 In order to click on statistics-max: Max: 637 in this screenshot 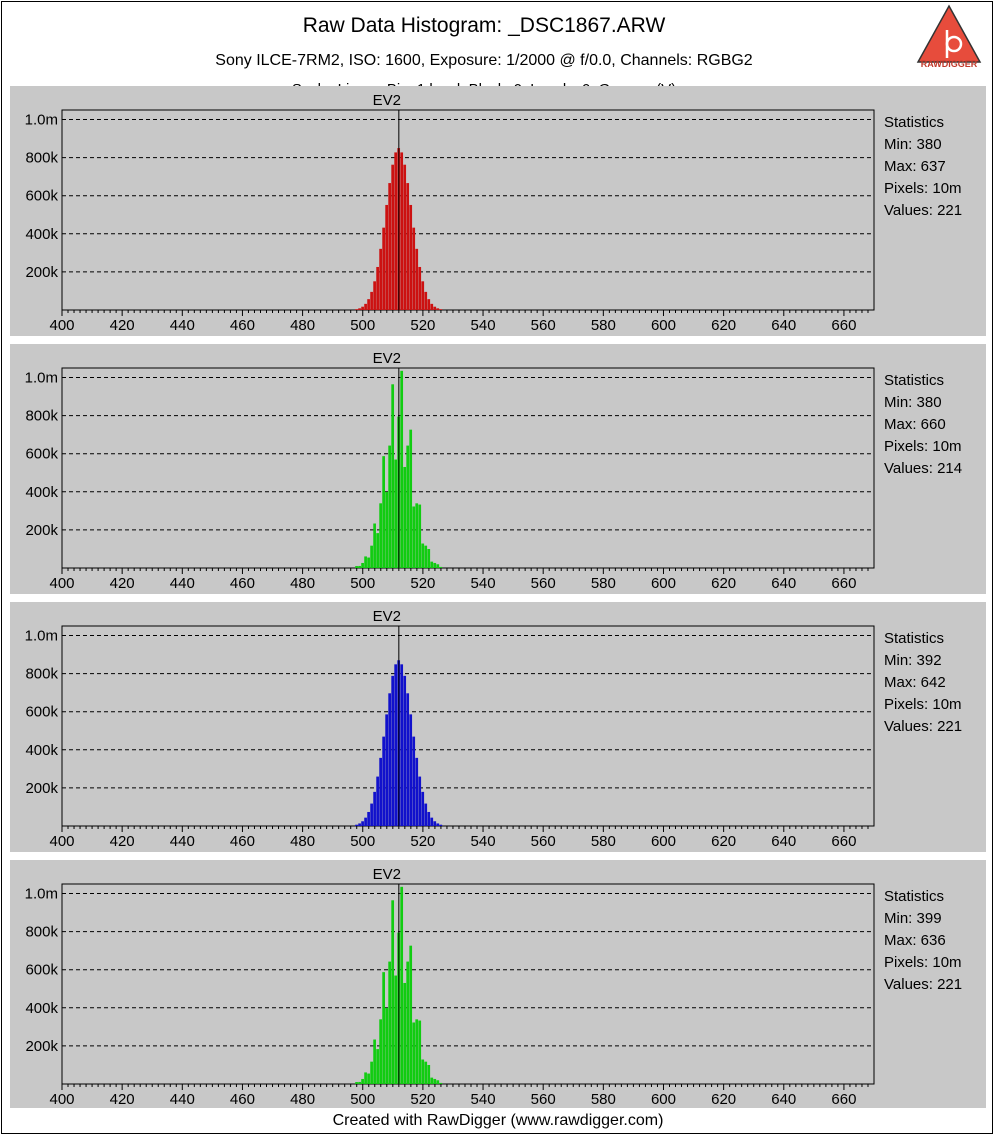, I will do `click(915, 166)`.